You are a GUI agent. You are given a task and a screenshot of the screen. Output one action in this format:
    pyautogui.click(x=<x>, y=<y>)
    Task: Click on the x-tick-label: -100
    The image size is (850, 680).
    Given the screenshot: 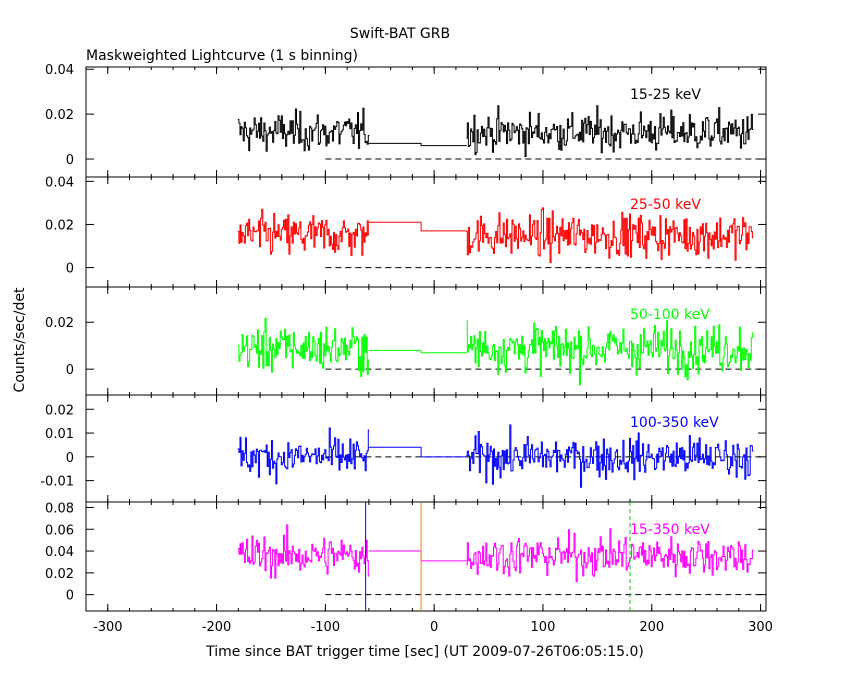 What is the action you would take?
    pyautogui.click(x=326, y=627)
    